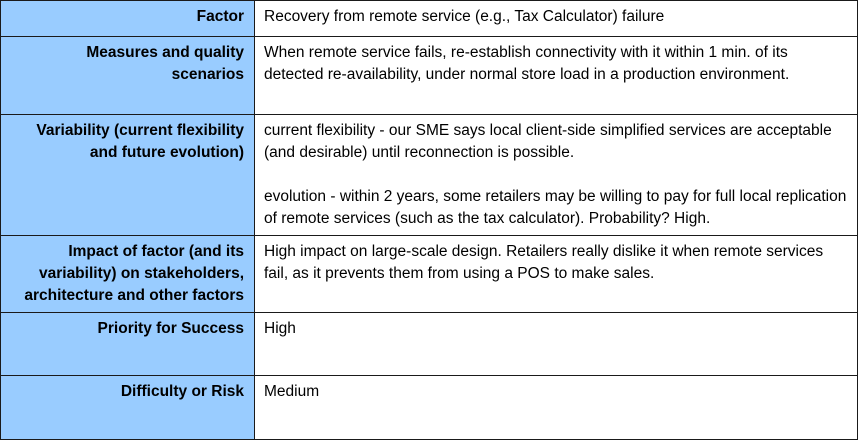  I want to click on value-paragraph: Medium, so click(292, 391).